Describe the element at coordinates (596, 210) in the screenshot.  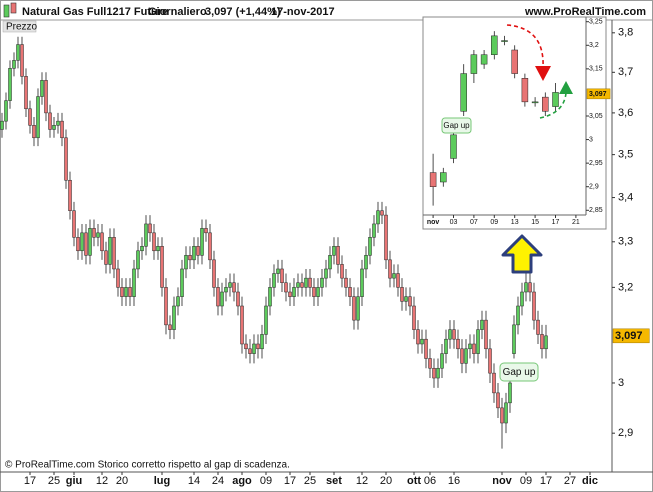
I see `y-tick-label: 2,85` at that location.